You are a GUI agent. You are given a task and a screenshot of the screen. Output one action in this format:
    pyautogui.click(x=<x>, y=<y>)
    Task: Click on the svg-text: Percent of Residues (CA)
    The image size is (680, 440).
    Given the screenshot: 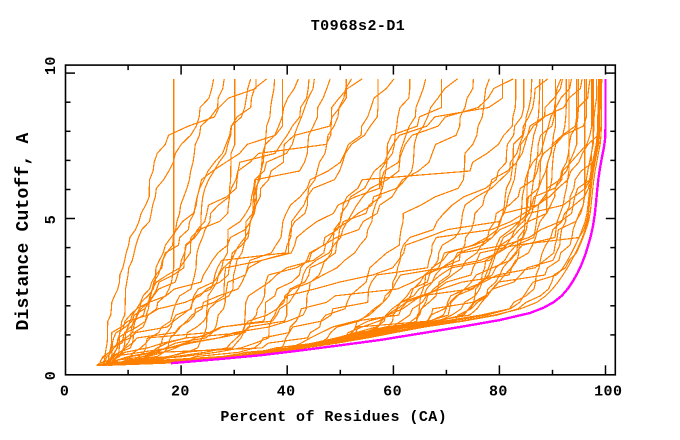 What is the action you would take?
    pyautogui.click(x=333, y=417)
    